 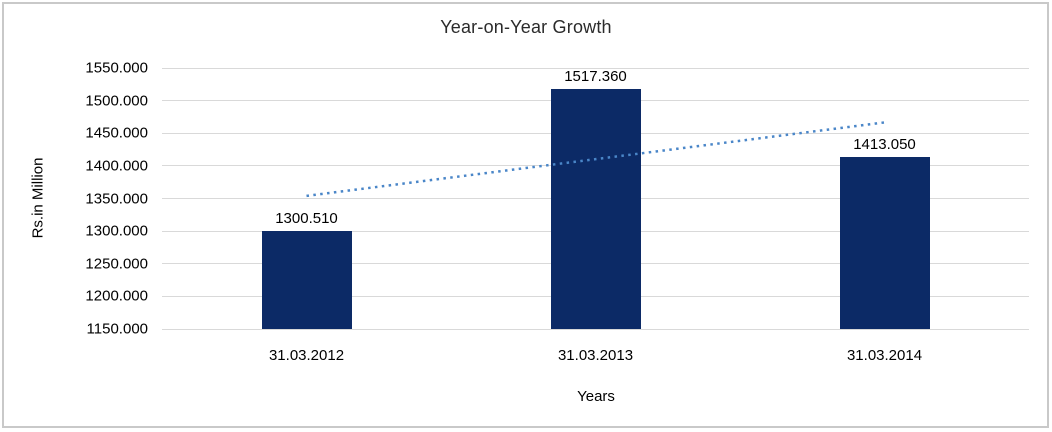 I want to click on y-axis-tick-label: 1450.000, so click(x=116, y=133).